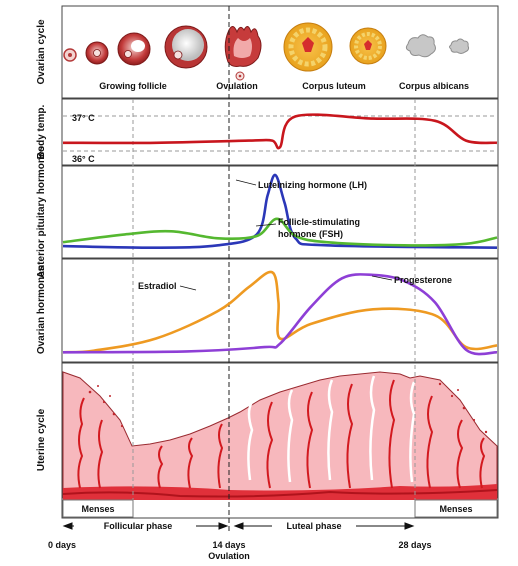 This screenshot has width=518, height=566. What do you see at coordinates (41, 132) in the screenshot?
I see `row-label-body-temp: Body temp.` at bounding box center [41, 132].